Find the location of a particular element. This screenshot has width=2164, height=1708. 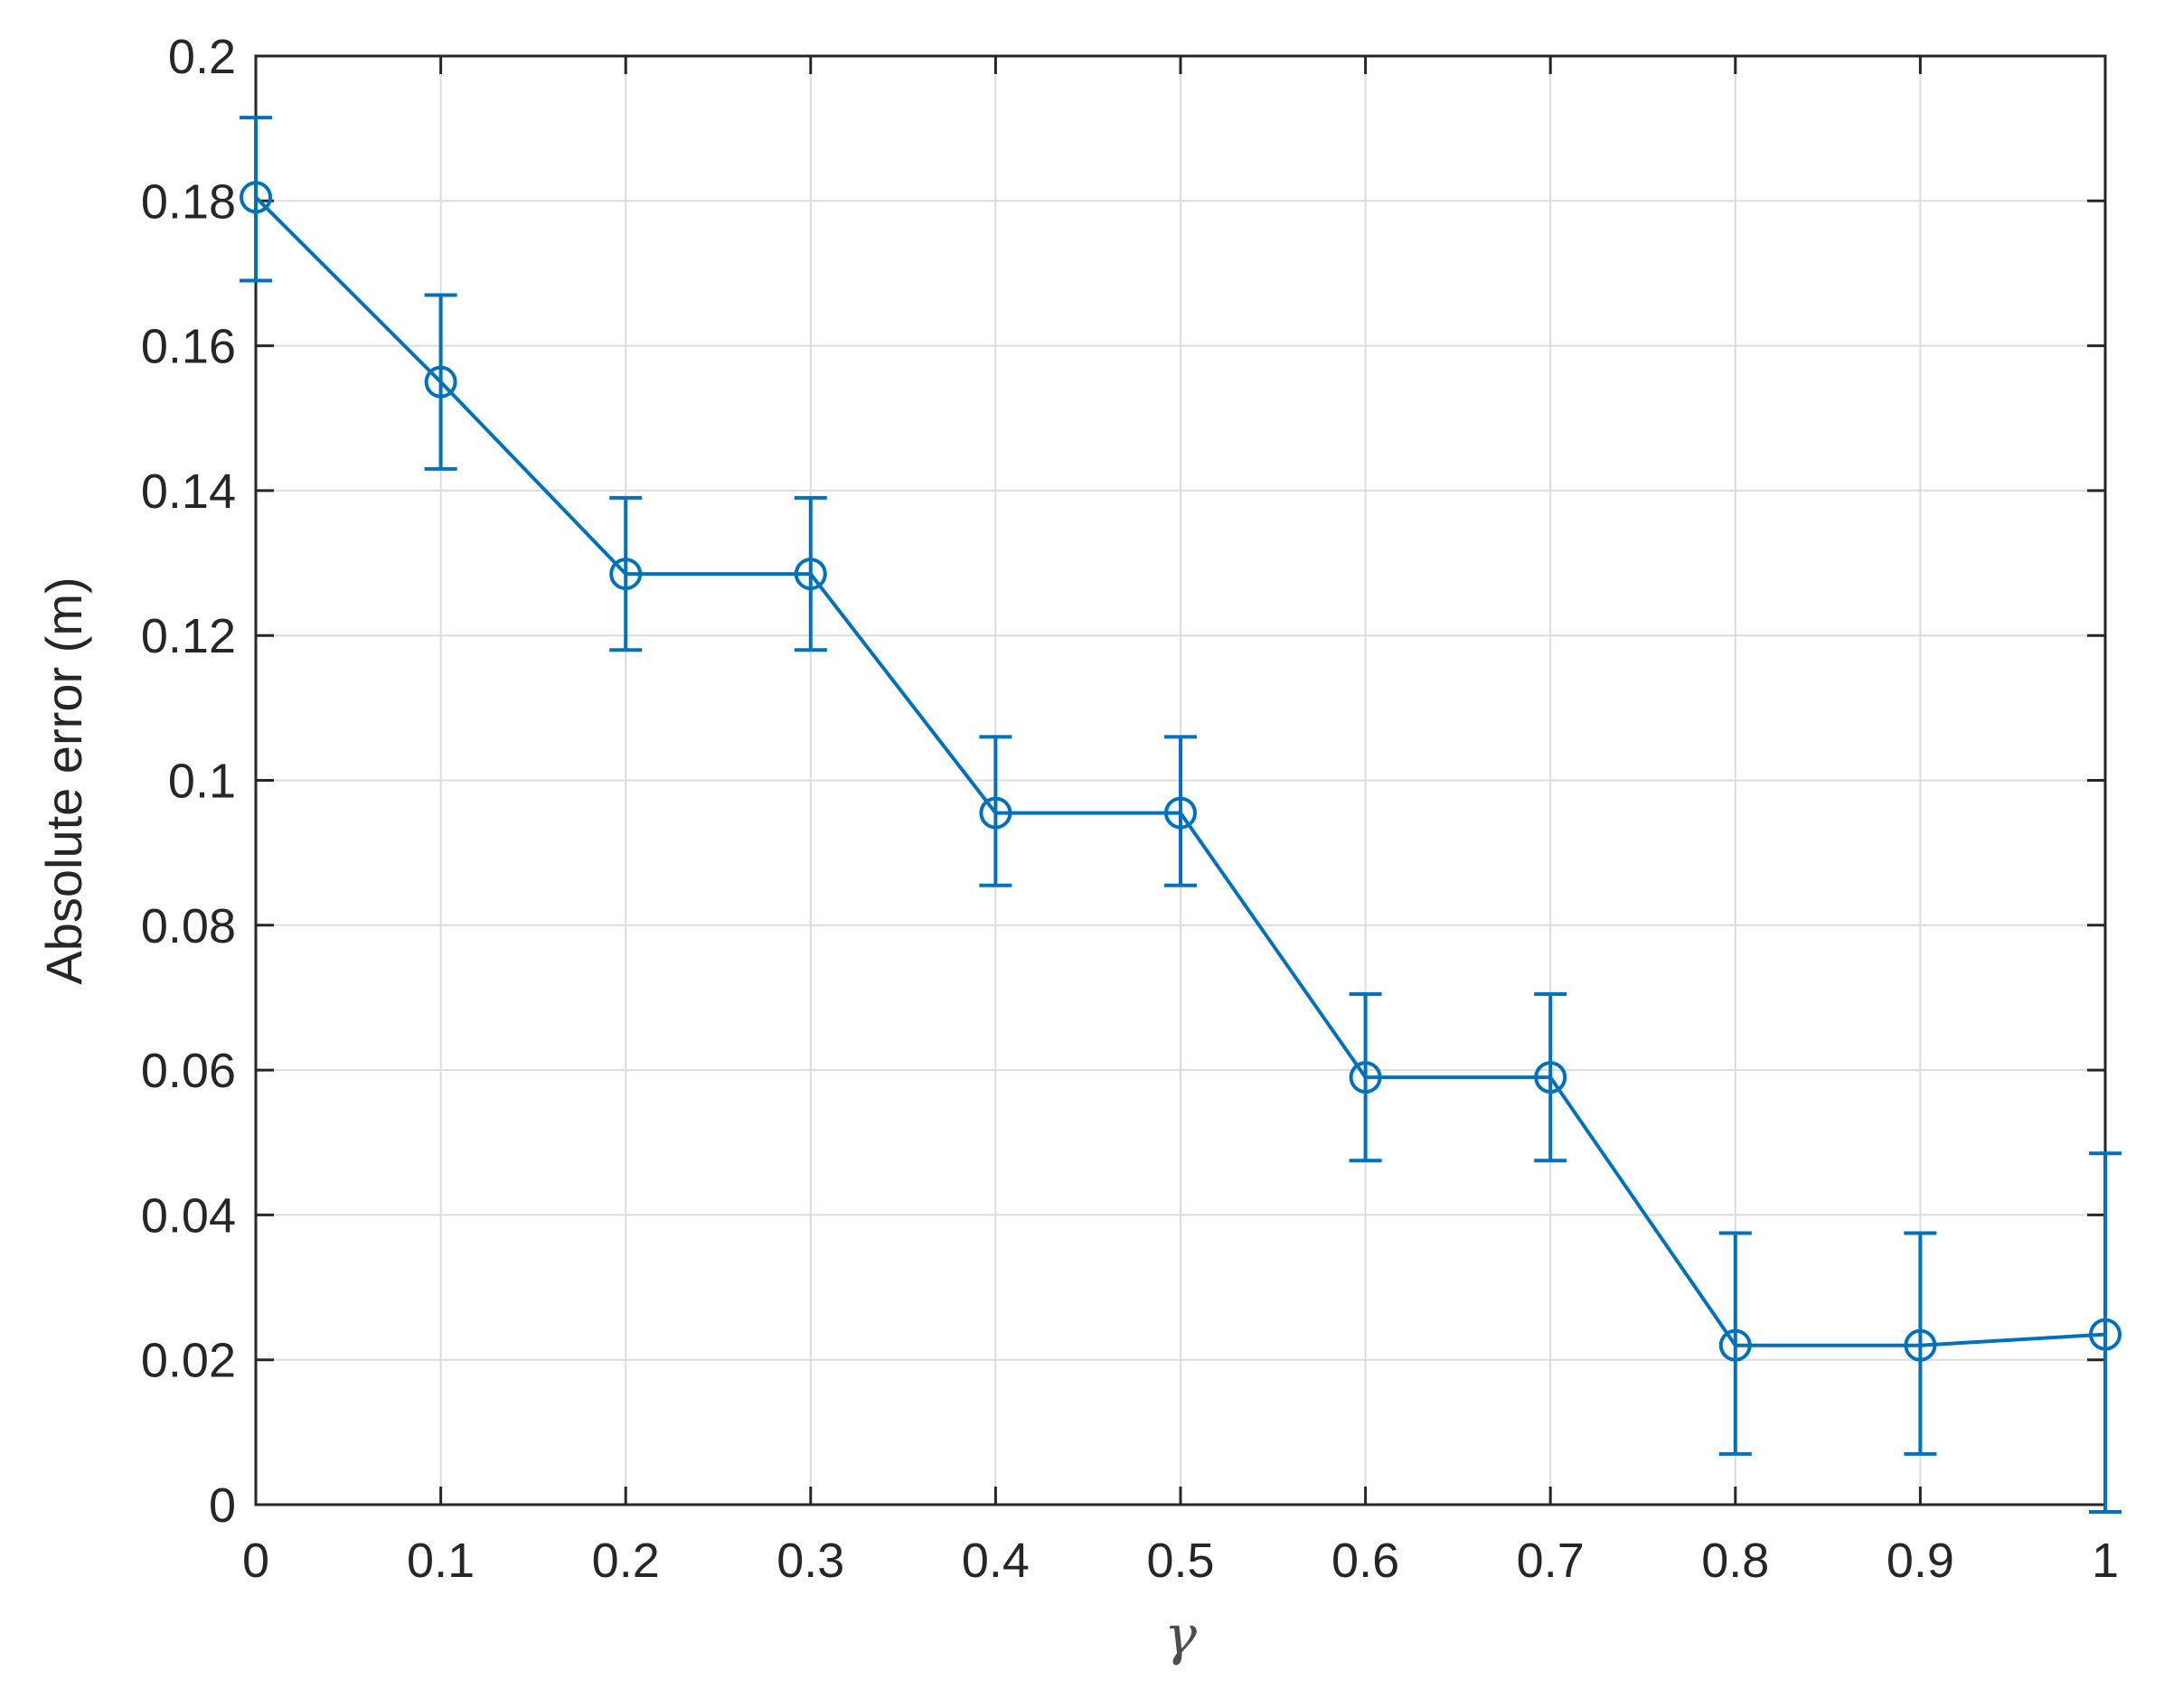

y-tick-label: 0.16 is located at coordinates (188, 347).